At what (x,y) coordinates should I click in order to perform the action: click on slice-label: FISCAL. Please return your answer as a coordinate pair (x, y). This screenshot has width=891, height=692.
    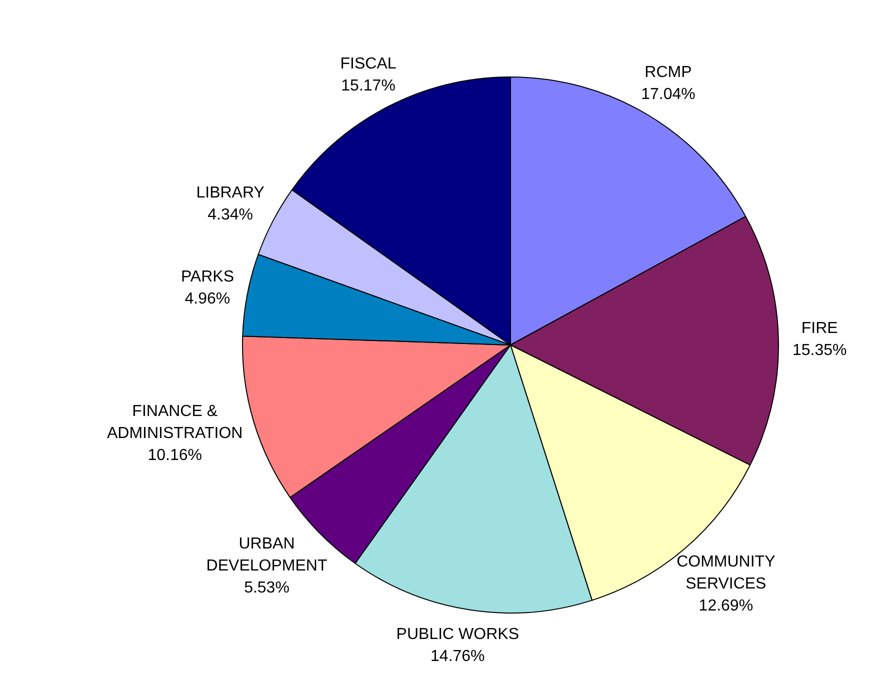
    Looking at the image, I should click on (368, 63).